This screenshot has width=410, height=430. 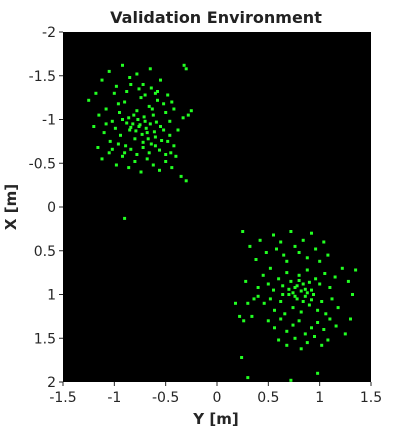 What do you see at coordinates (51, 383) in the screenshot?
I see `y-tick-label: 2` at bounding box center [51, 383].